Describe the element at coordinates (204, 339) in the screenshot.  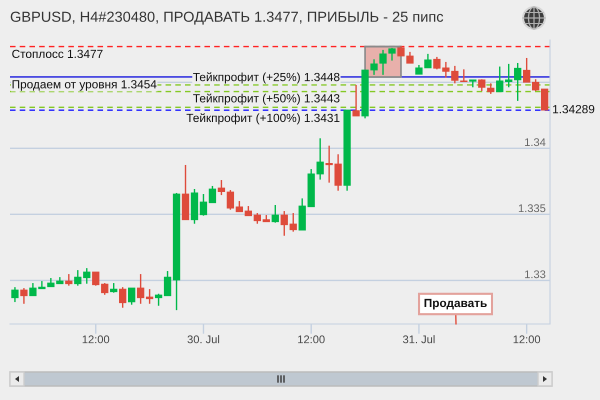
I see `x-tick-label: 30. Jul` at that location.